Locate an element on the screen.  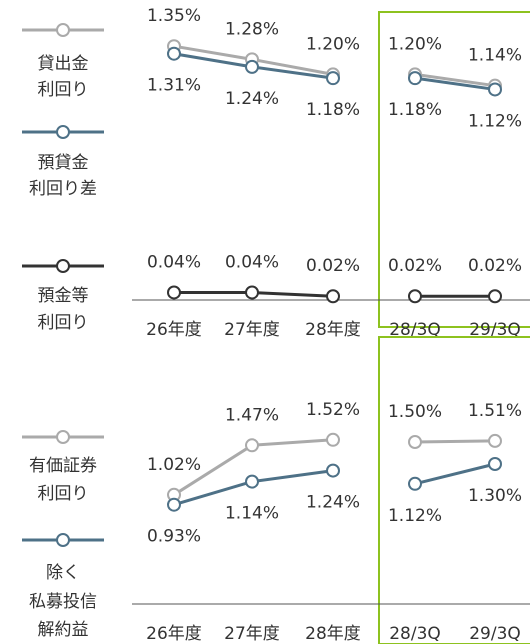
data-label: 1.30% is located at coordinates (495, 496).